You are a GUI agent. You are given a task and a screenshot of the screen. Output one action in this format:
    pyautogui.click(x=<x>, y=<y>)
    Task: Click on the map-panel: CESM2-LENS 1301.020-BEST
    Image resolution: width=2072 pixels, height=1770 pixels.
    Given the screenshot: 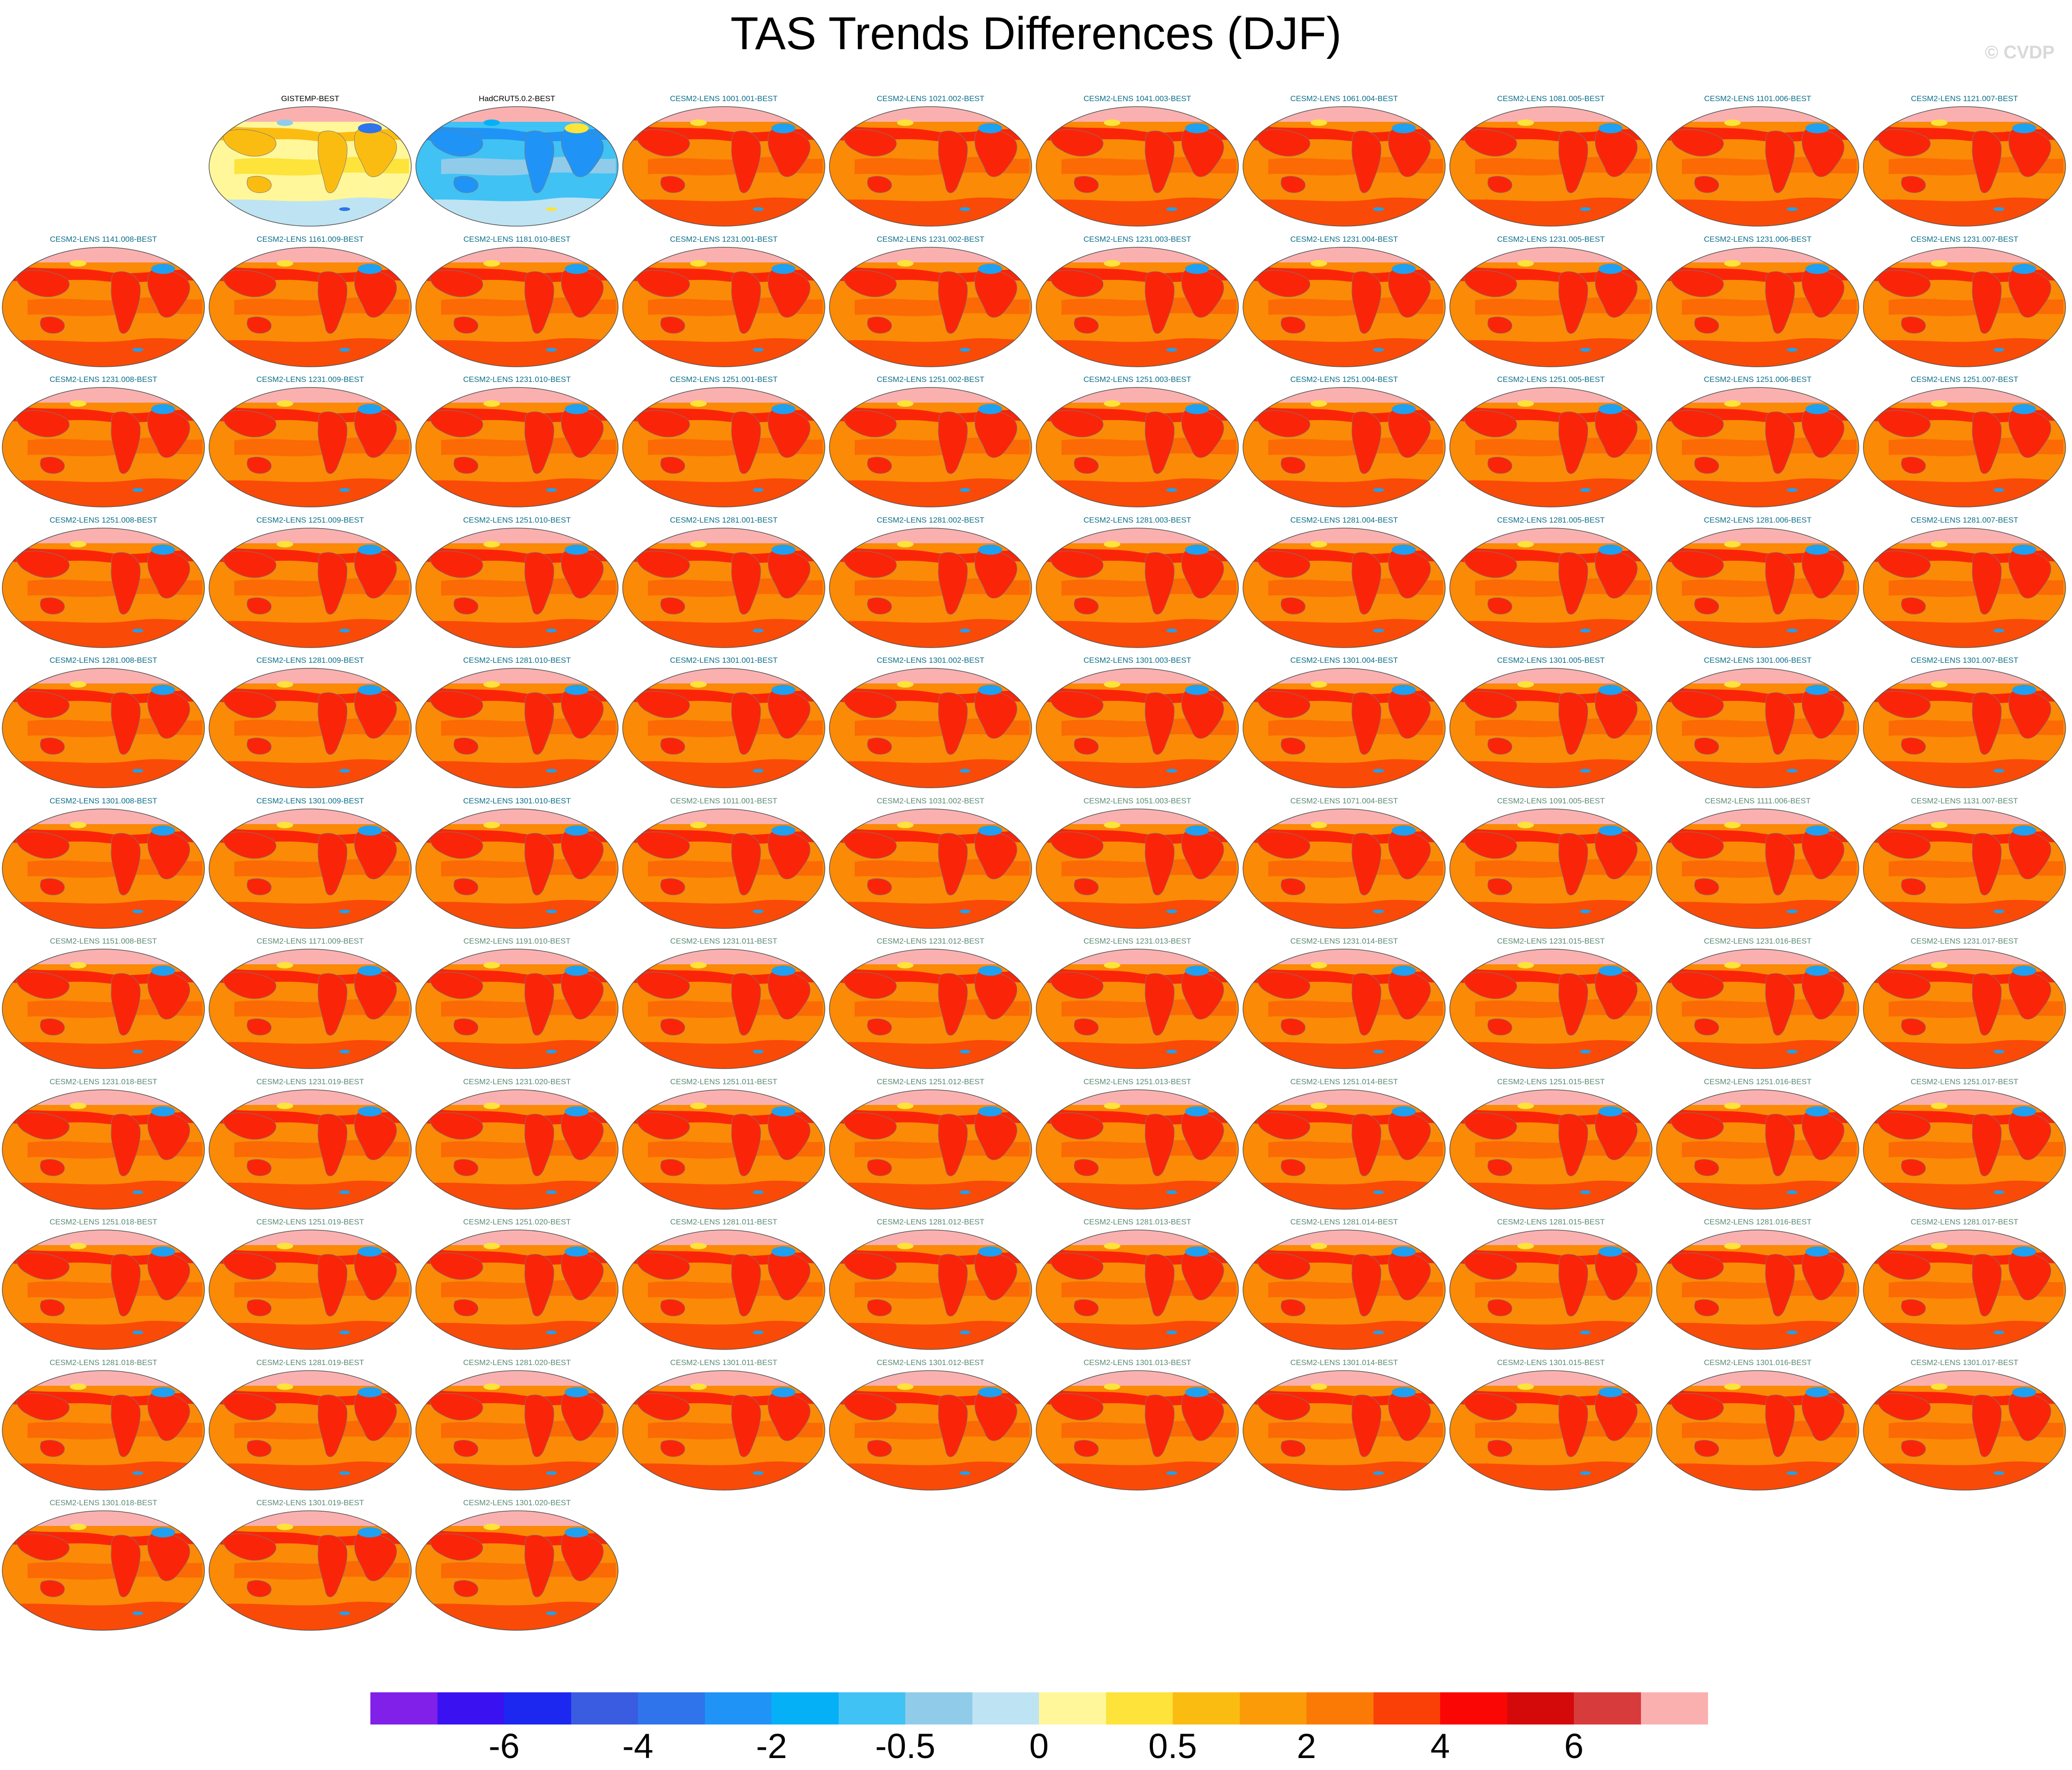 What is the action you would take?
    pyautogui.click(x=517, y=1567)
    